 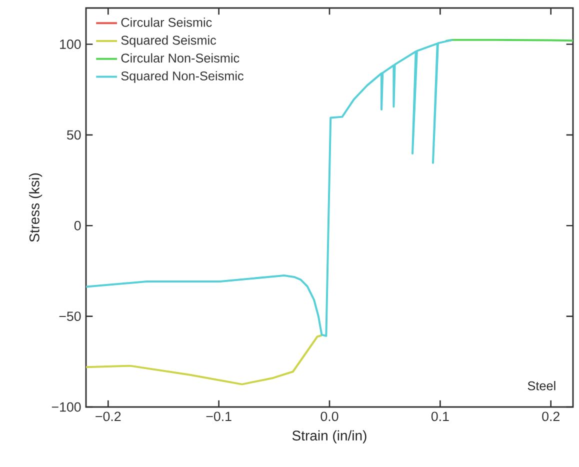 I want to click on y-axis-title: Stress (ksi), so click(x=35, y=207).